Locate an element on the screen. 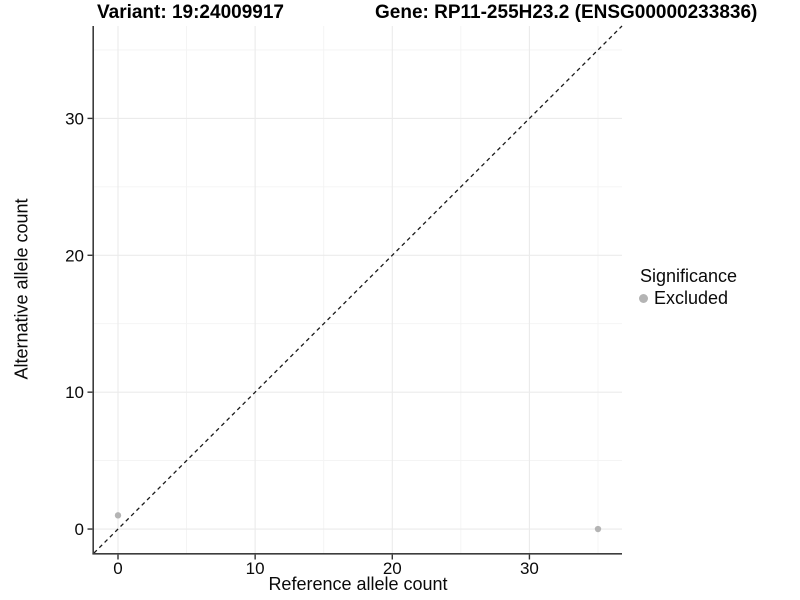 The height and width of the screenshot is (600, 800). y-axis-title: Alternative allele count is located at coordinates (21, 289).